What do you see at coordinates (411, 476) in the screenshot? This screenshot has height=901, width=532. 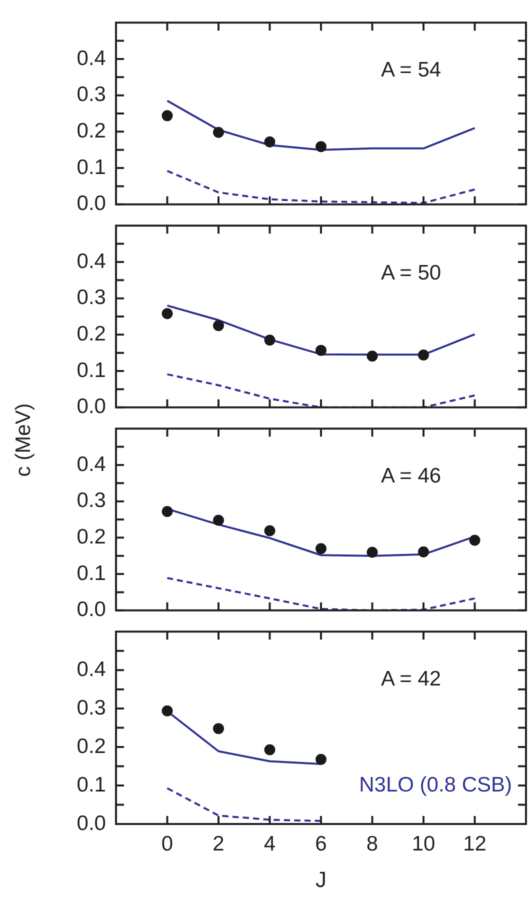 I see `annotation: A = 46` at bounding box center [411, 476].